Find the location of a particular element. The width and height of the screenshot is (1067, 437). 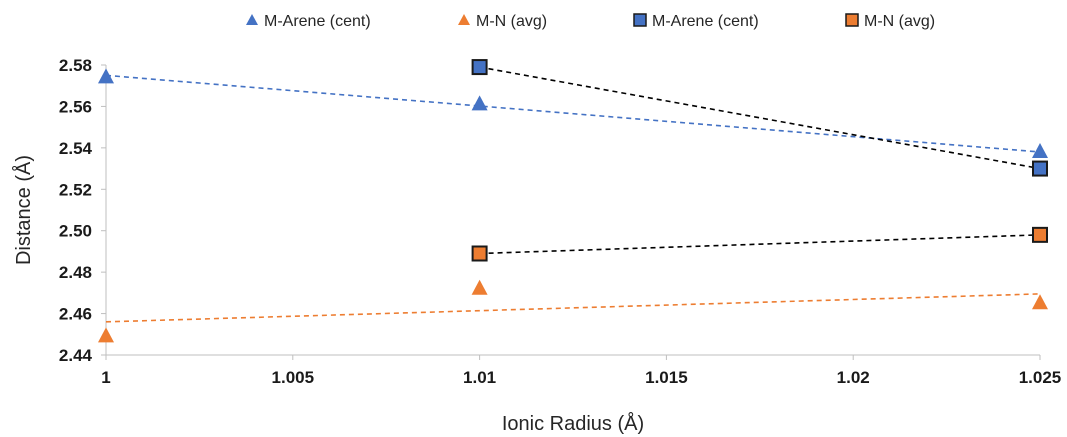

legend-item-0: M-Arene (cent) is located at coordinates (308, 21).